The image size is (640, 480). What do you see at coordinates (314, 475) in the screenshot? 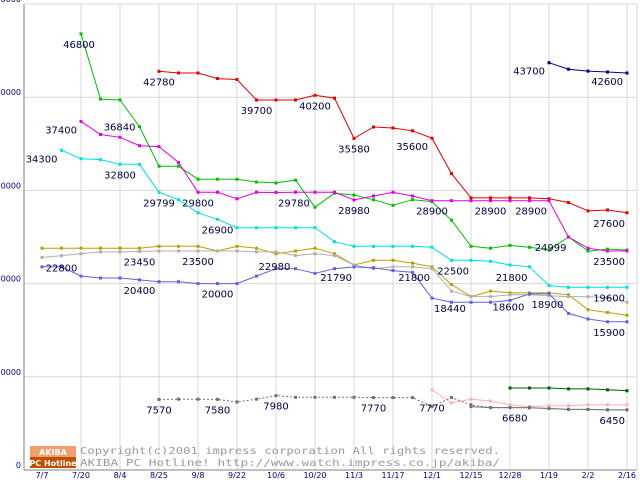
I see `x-tick-label: 10/20` at bounding box center [314, 475].